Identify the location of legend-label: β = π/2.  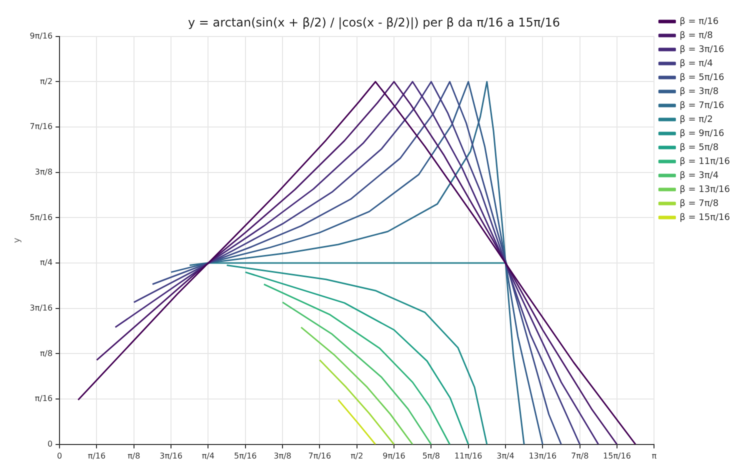
(696, 119).